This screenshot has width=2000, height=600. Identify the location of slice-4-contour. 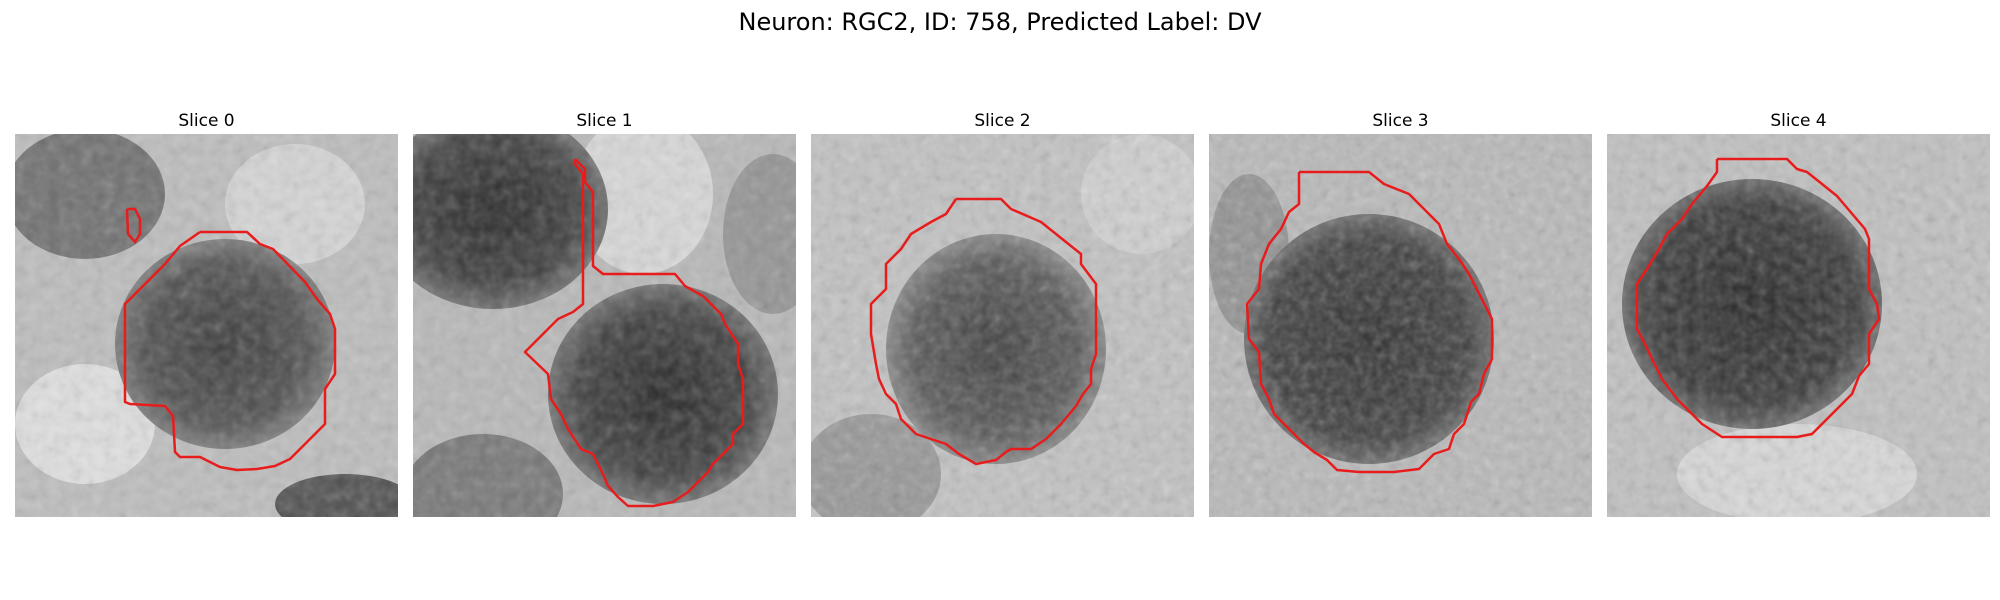
(1758, 298).